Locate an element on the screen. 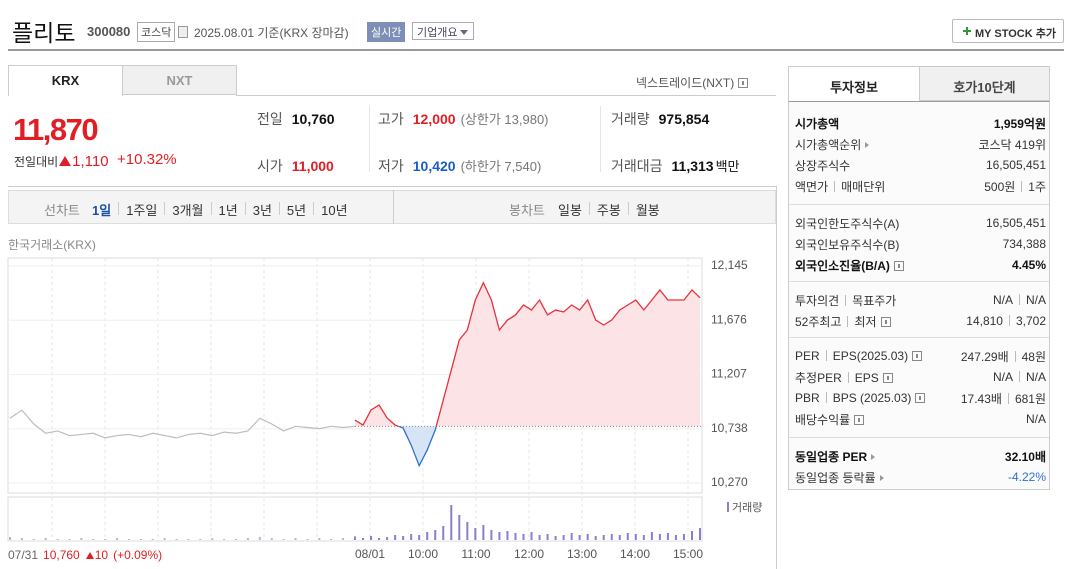 Image resolution: width=1074 pixels, height=569 pixels. period-item: 1년 is located at coordinates (228, 210).